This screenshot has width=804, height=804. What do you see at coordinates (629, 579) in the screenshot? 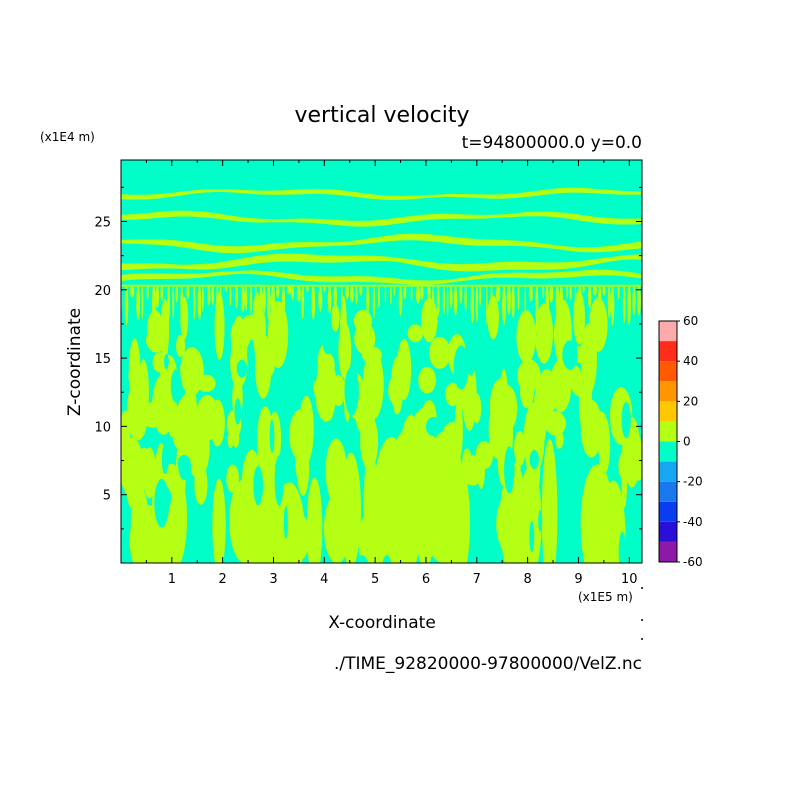
I see `x-tick-label: 10` at bounding box center [629, 579].